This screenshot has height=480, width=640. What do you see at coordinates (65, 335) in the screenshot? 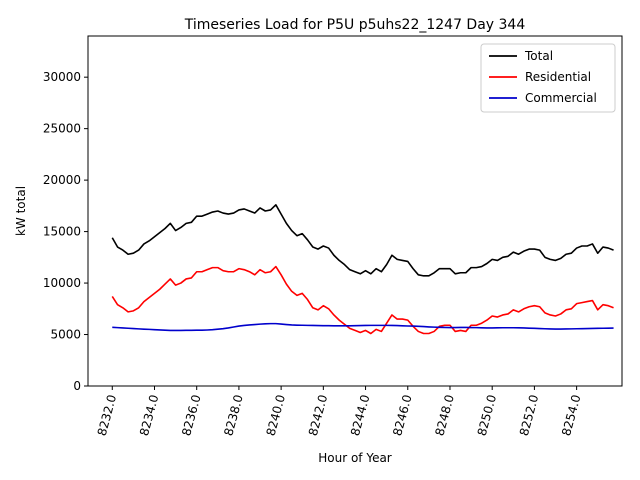
I see `y-tick-label: 5000` at bounding box center [65, 335].